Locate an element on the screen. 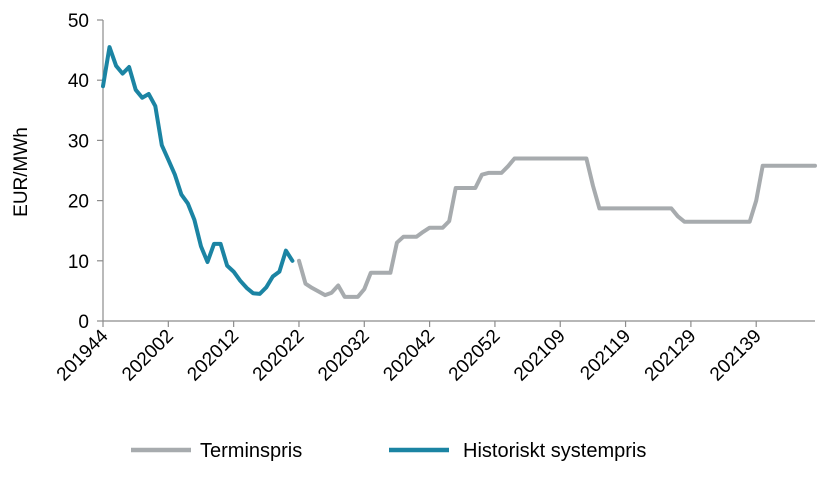 This screenshot has height=478, width=828. y-tick-label: 20 is located at coordinates (78, 202).